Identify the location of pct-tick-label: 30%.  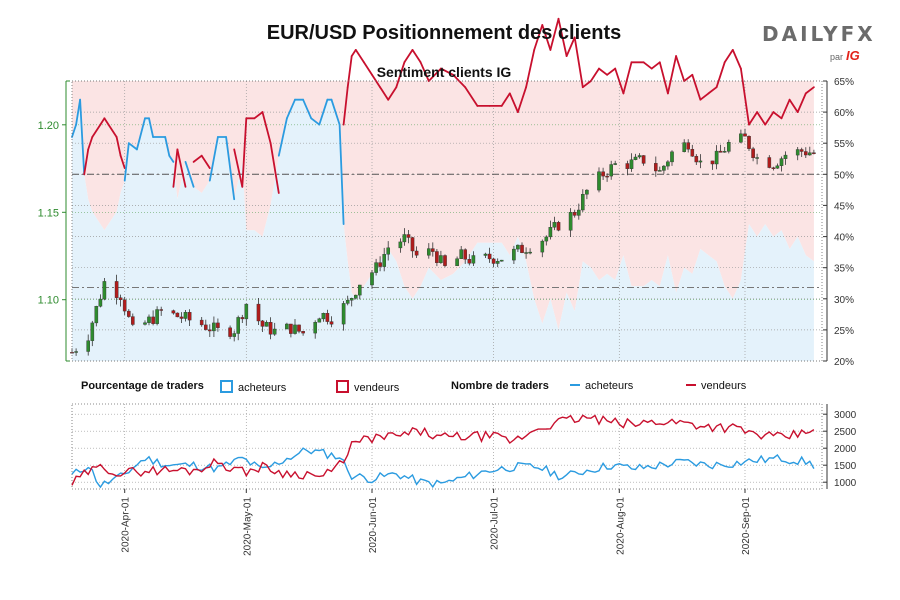
(844, 300).